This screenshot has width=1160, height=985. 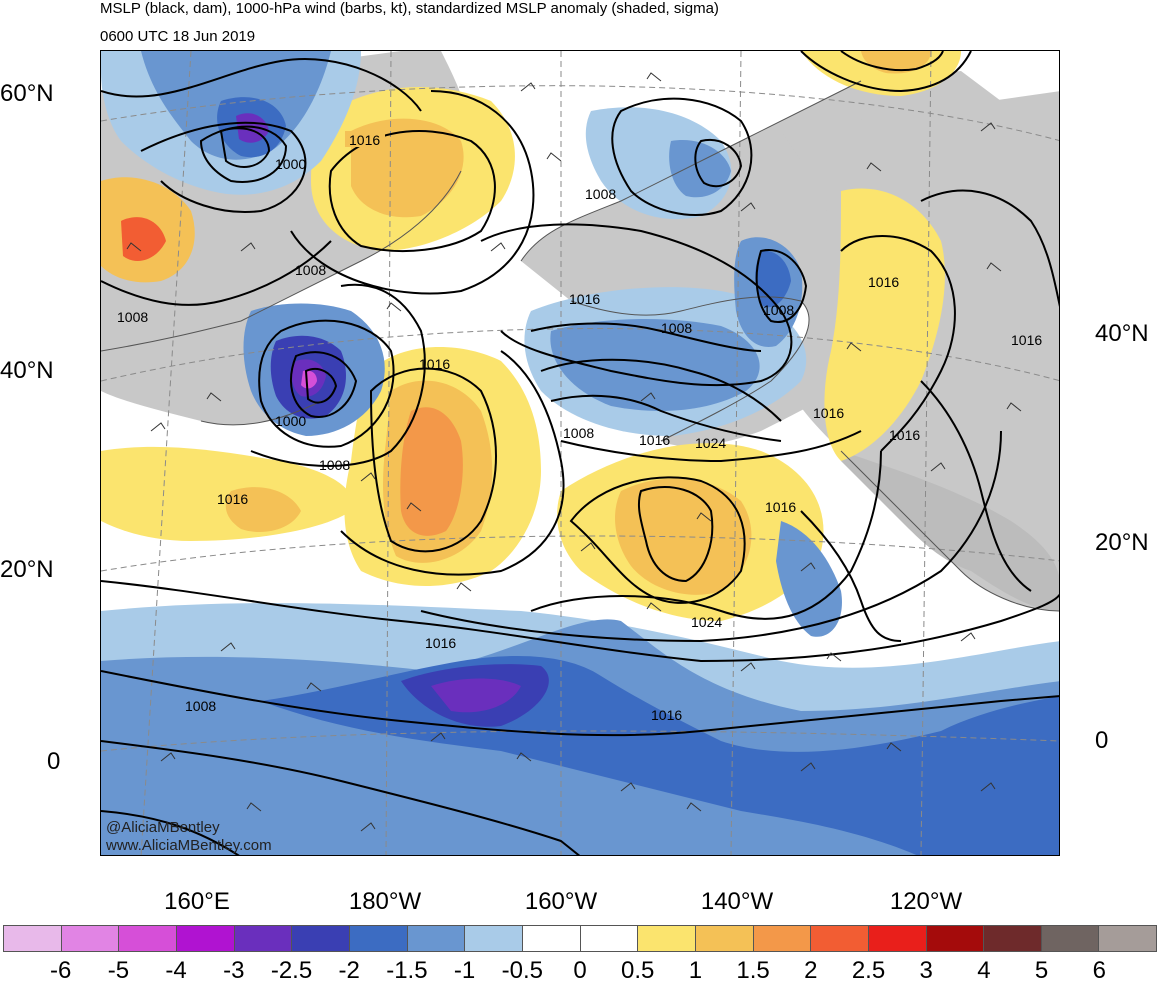 What do you see at coordinates (695, 970) in the screenshot?
I see `colorbar-tick-label: 1` at bounding box center [695, 970].